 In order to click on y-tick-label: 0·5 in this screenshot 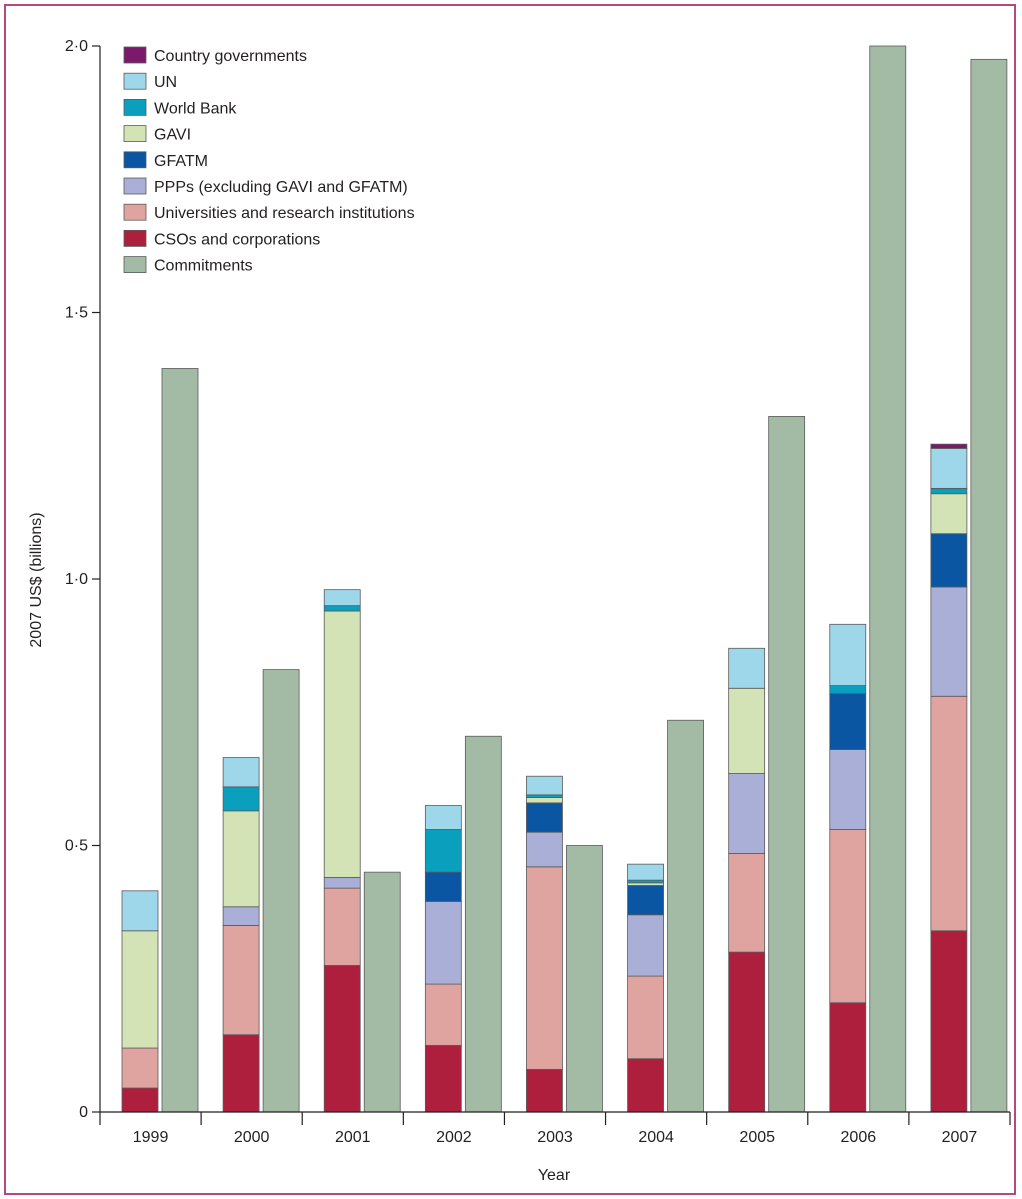, I will do `click(76, 846)`.